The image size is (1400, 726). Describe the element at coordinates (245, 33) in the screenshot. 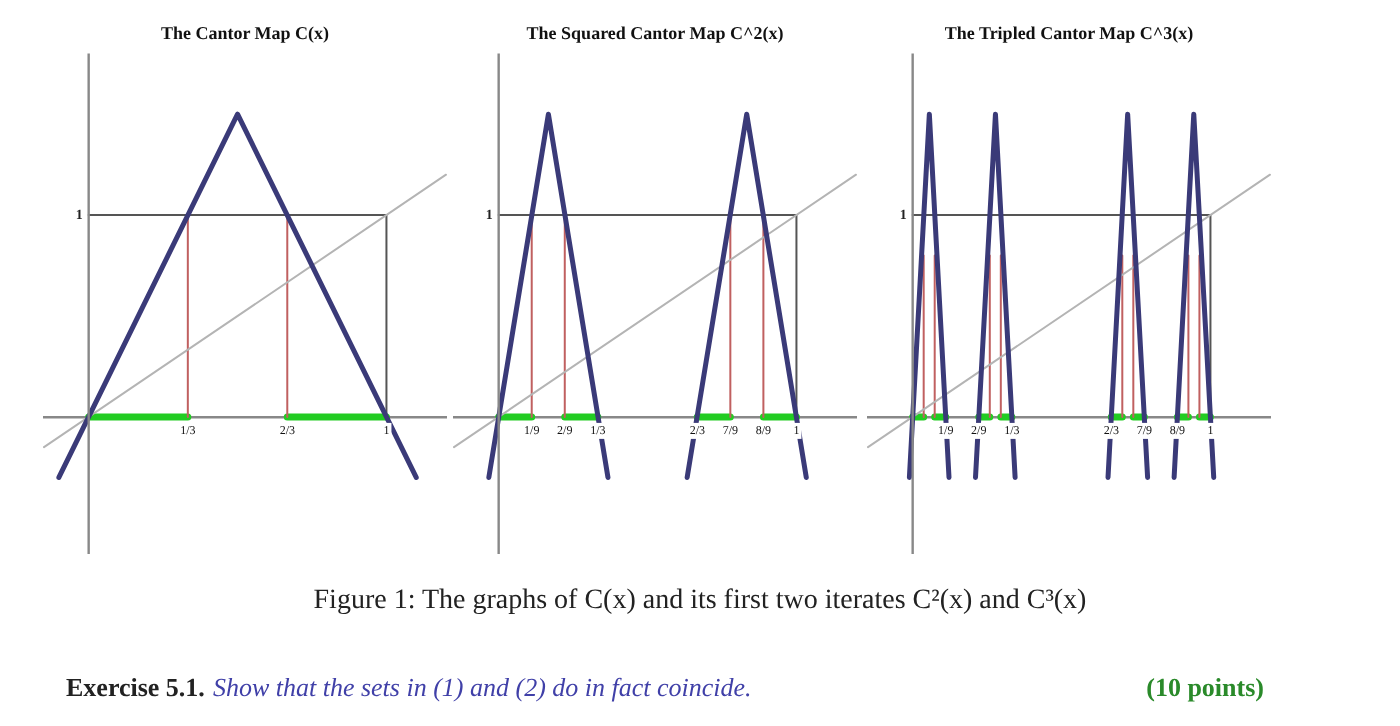

I see `chart-title: The Cantor Map C(x)` at that location.